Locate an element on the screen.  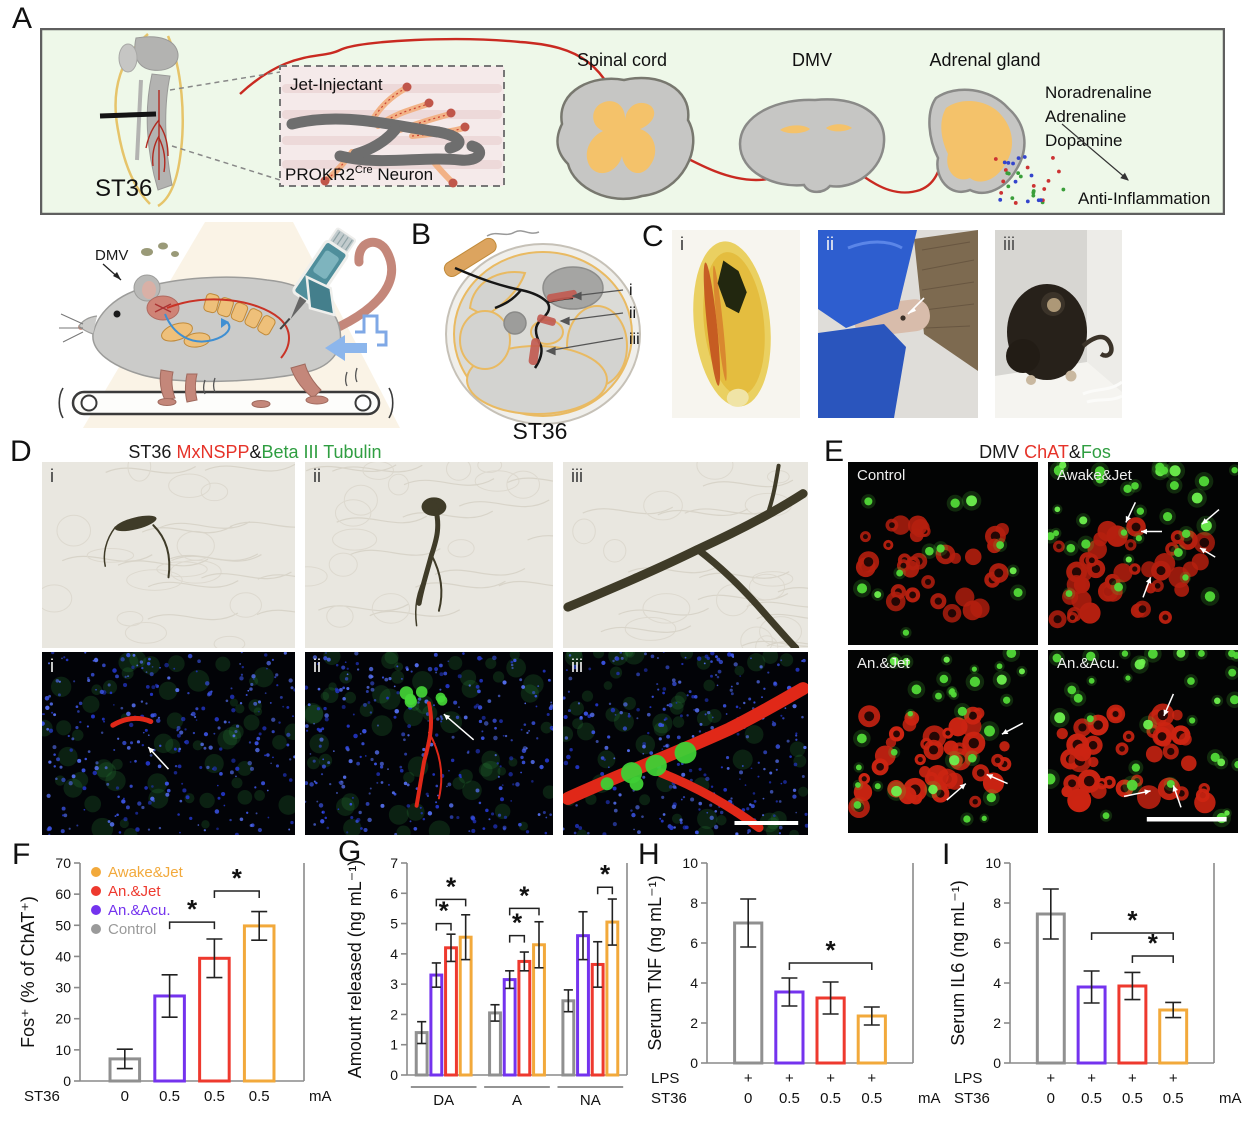
svg-text: LPS is located at coordinates (665, 1078).